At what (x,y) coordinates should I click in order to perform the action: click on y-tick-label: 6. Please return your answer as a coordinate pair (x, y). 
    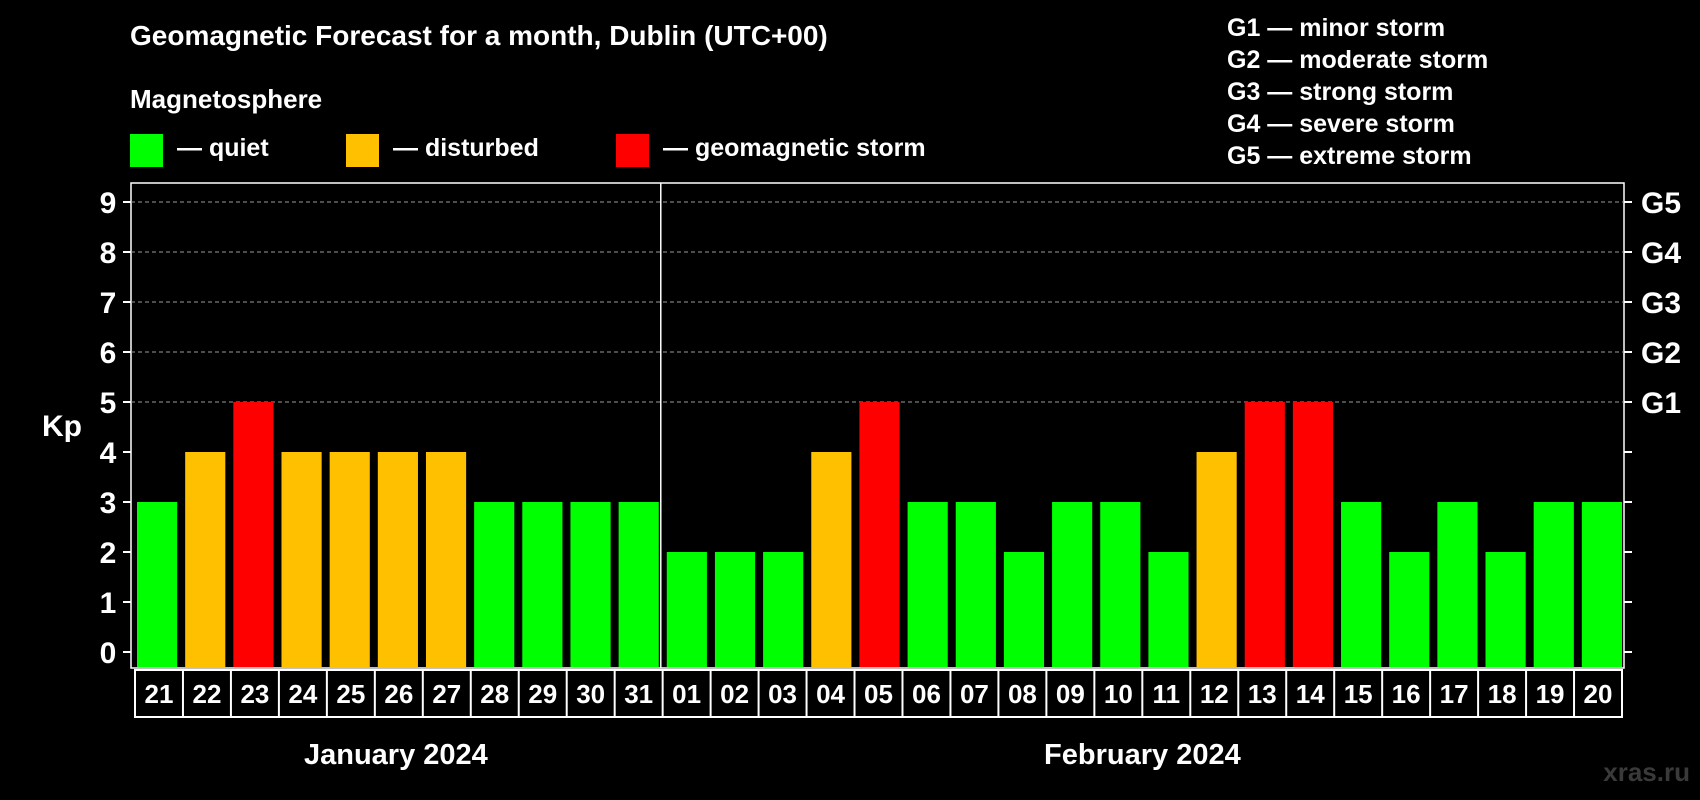
    Looking at the image, I should click on (108, 353).